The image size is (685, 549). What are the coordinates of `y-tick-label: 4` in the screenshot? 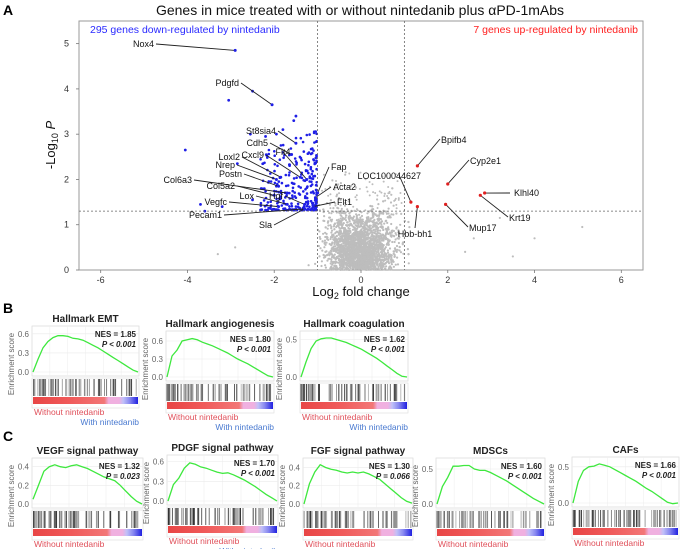 It's located at (66, 89).